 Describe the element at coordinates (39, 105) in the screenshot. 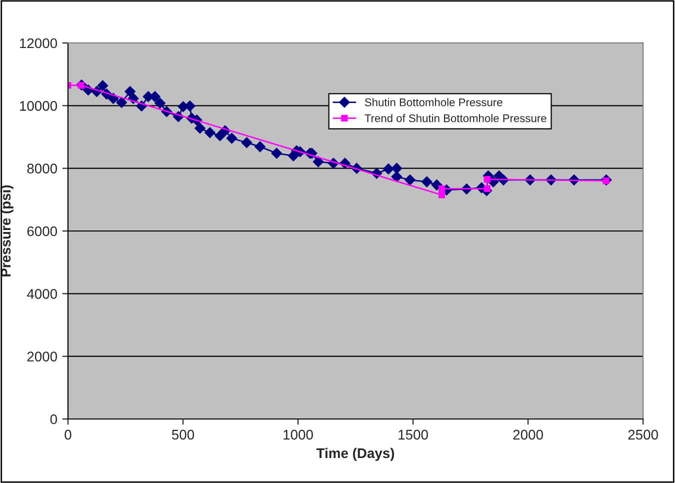

I see `y-tick-label: 10000` at that location.